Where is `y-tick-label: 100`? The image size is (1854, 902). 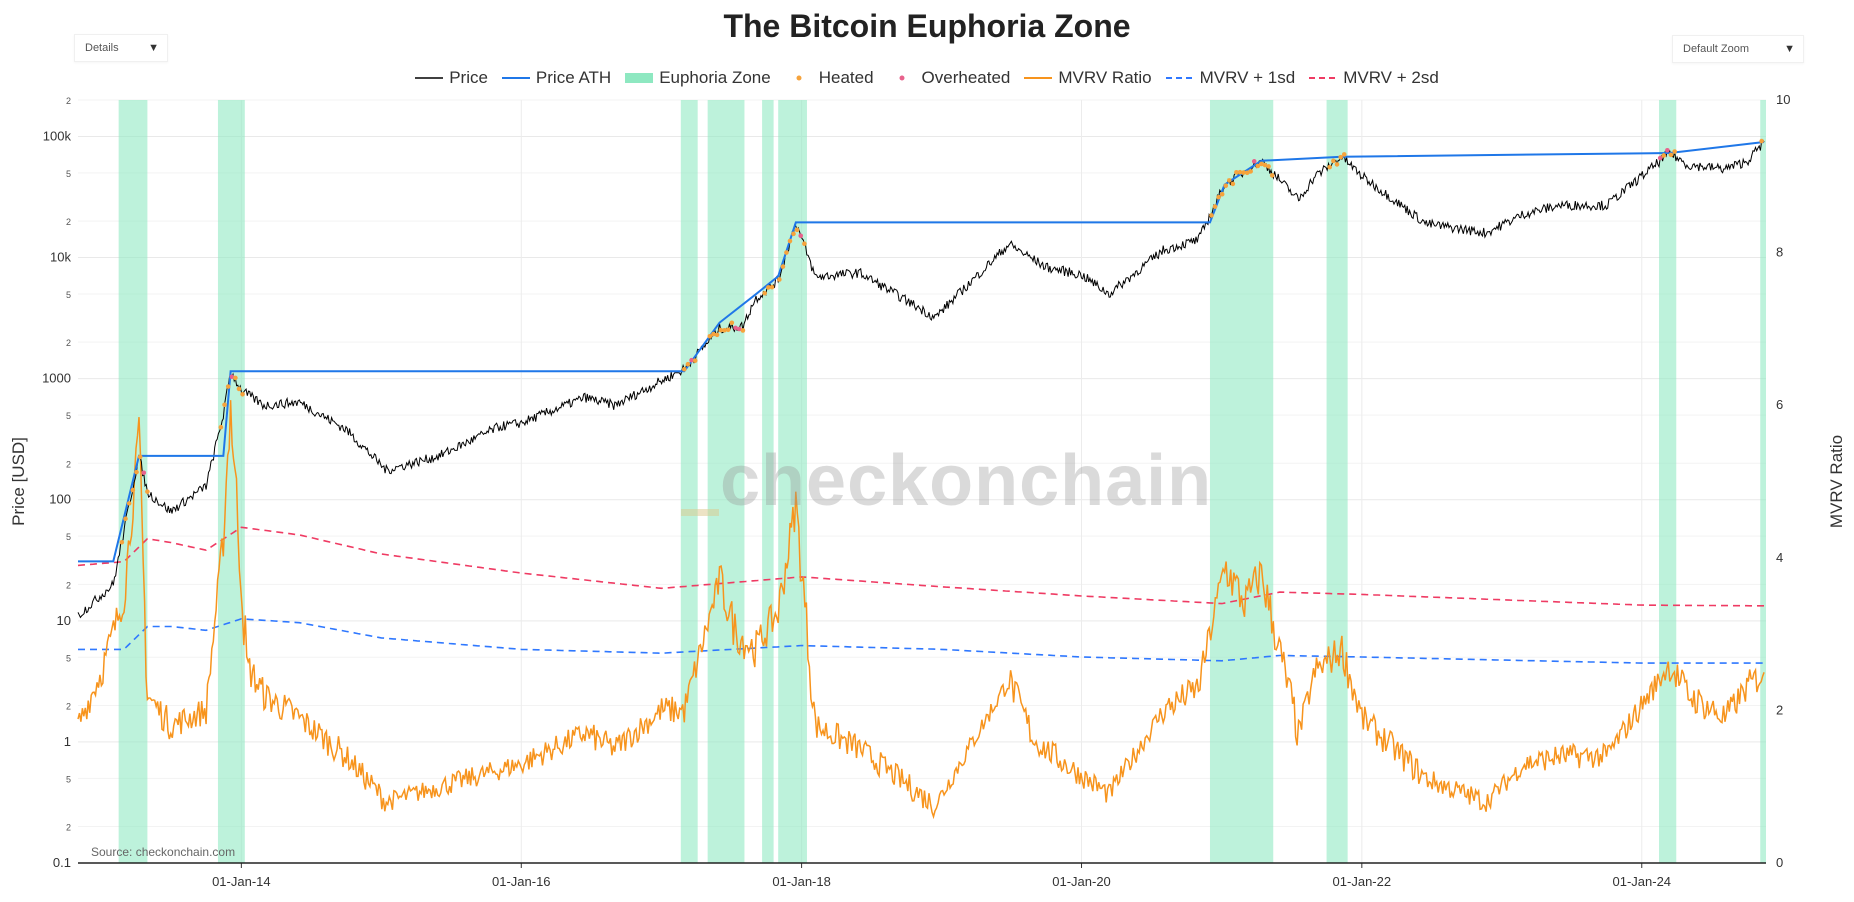 y-tick-label: 100 is located at coordinates (60, 499).